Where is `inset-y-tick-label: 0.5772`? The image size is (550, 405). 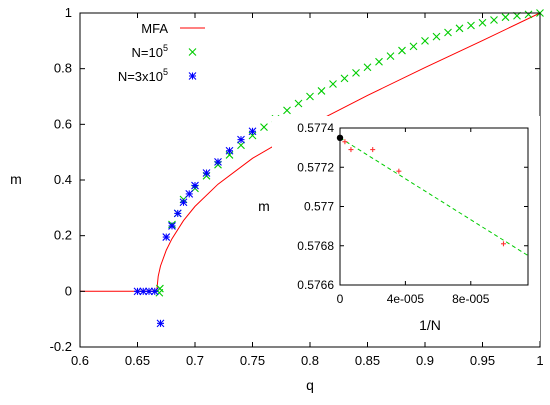
inset-y-tick-label: 0.5772 is located at coordinates (315, 167).